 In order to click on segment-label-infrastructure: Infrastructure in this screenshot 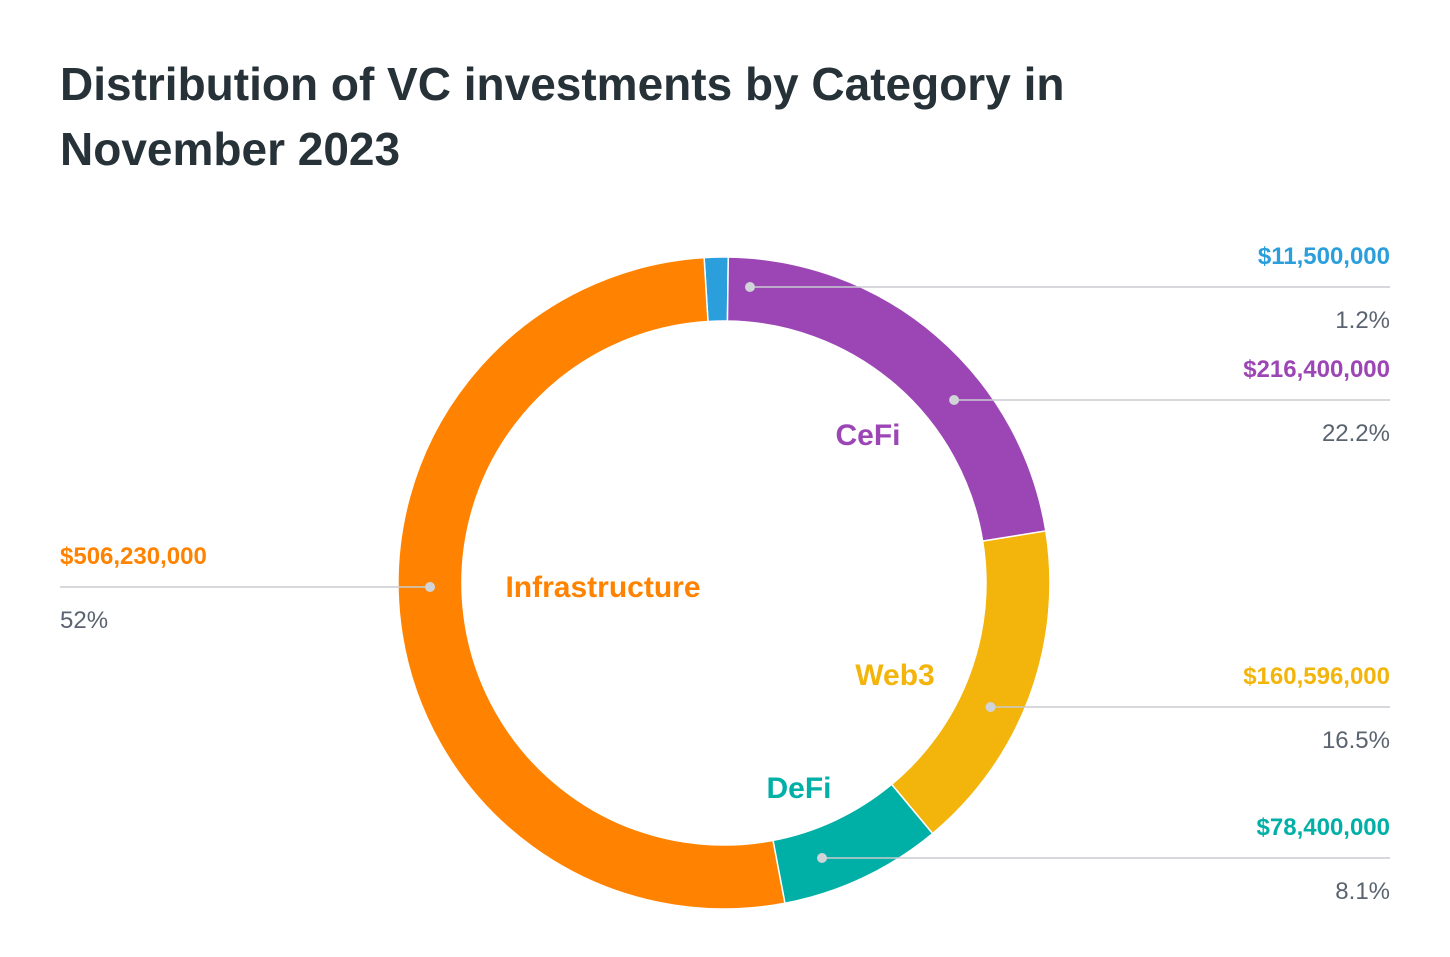, I will do `click(602, 587)`.